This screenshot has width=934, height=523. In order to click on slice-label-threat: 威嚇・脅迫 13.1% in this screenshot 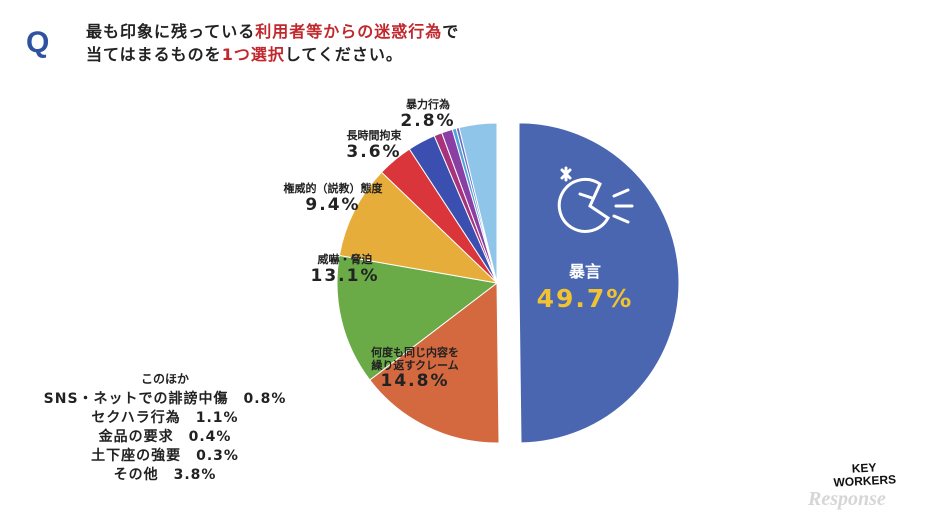, I will do `click(345, 269)`.